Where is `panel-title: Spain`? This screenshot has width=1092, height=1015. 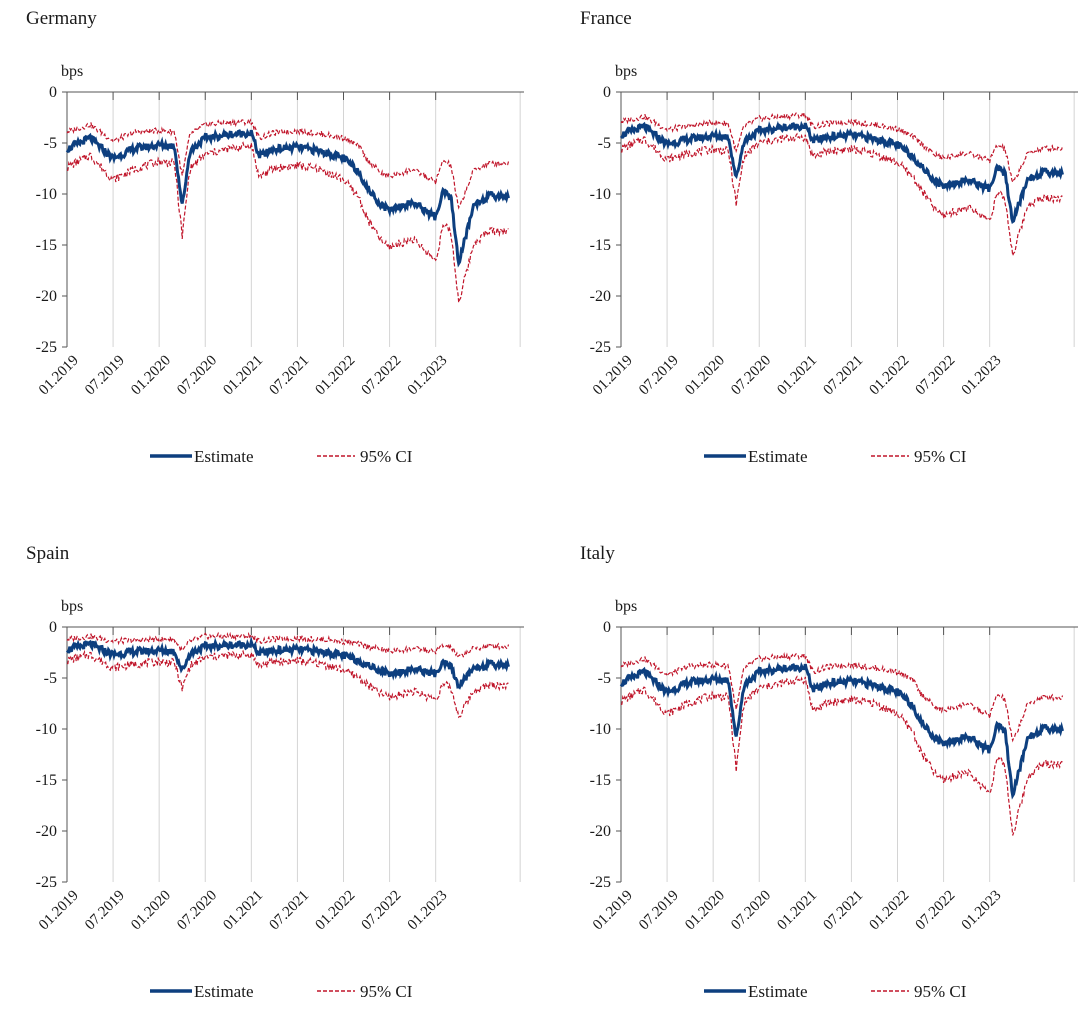 panel-title: Spain is located at coordinates (48, 553).